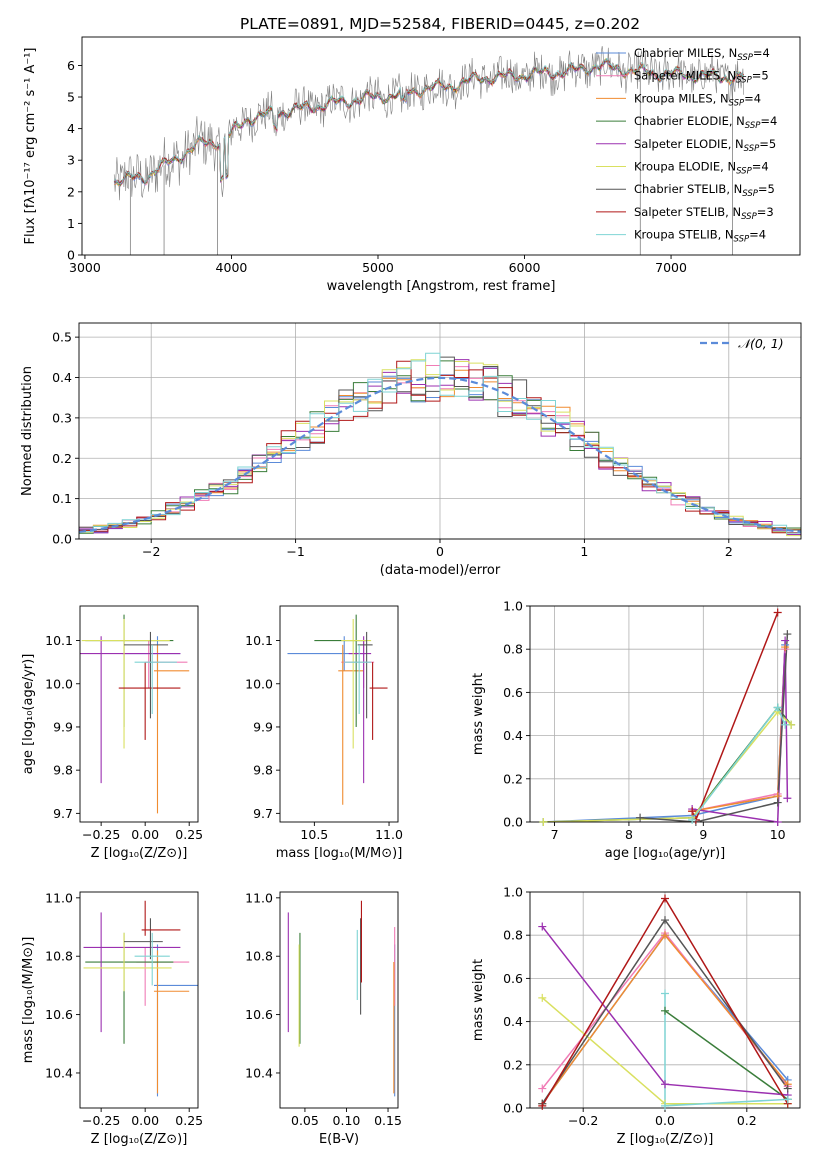 The width and height of the screenshot is (819, 1170). What do you see at coordinates (71, 97) in the screenshot?
I see `y-tick-label: 5` at bounding box center [71, 97].